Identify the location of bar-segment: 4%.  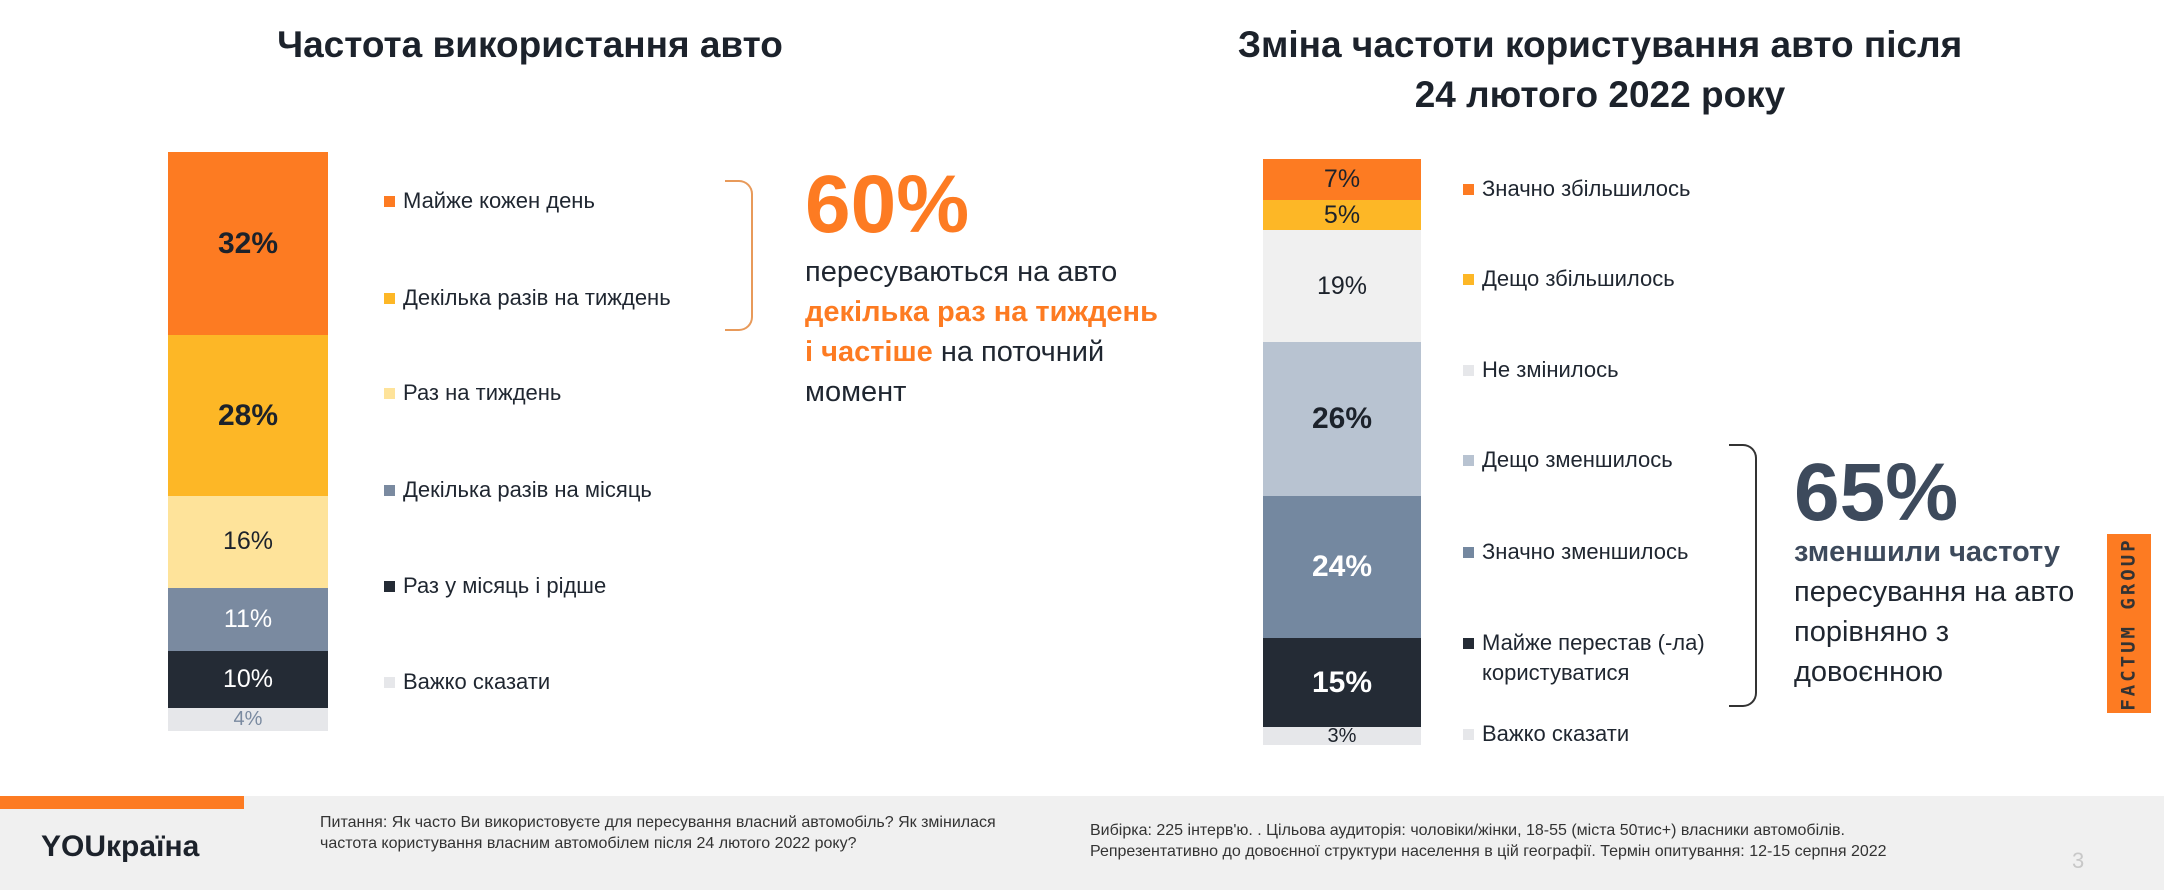
(248, 719).